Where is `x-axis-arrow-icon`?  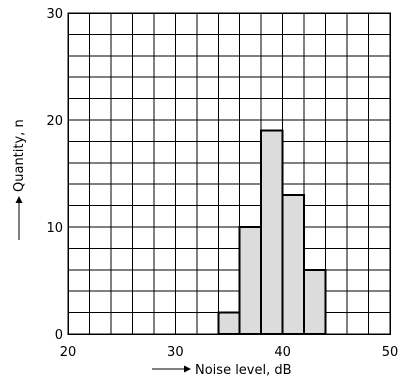
x-axis-arrow-icon is located at coordinates (187, 369).